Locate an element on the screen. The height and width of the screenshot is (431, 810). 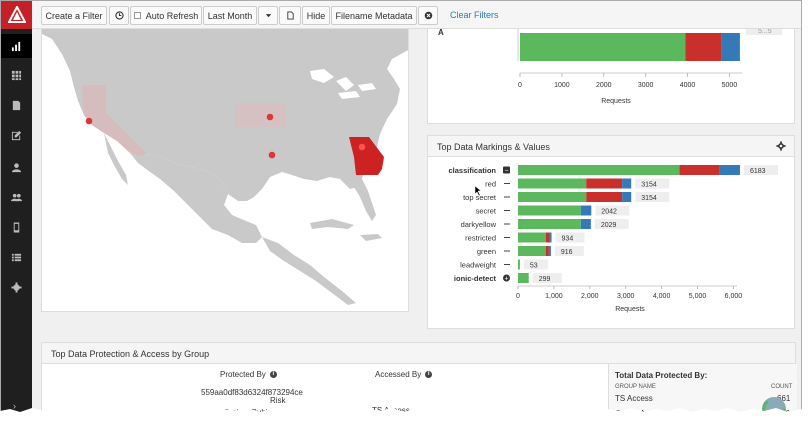
clock-icon is located at coordinates (119, 15).